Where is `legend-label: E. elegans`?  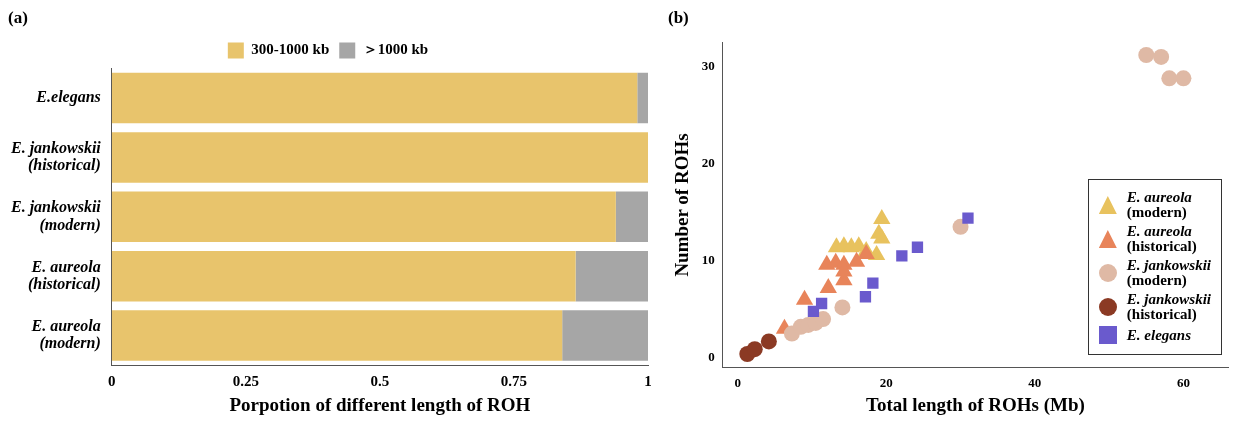
legend-label: E. elegans is located at coordinates (1158, 334).